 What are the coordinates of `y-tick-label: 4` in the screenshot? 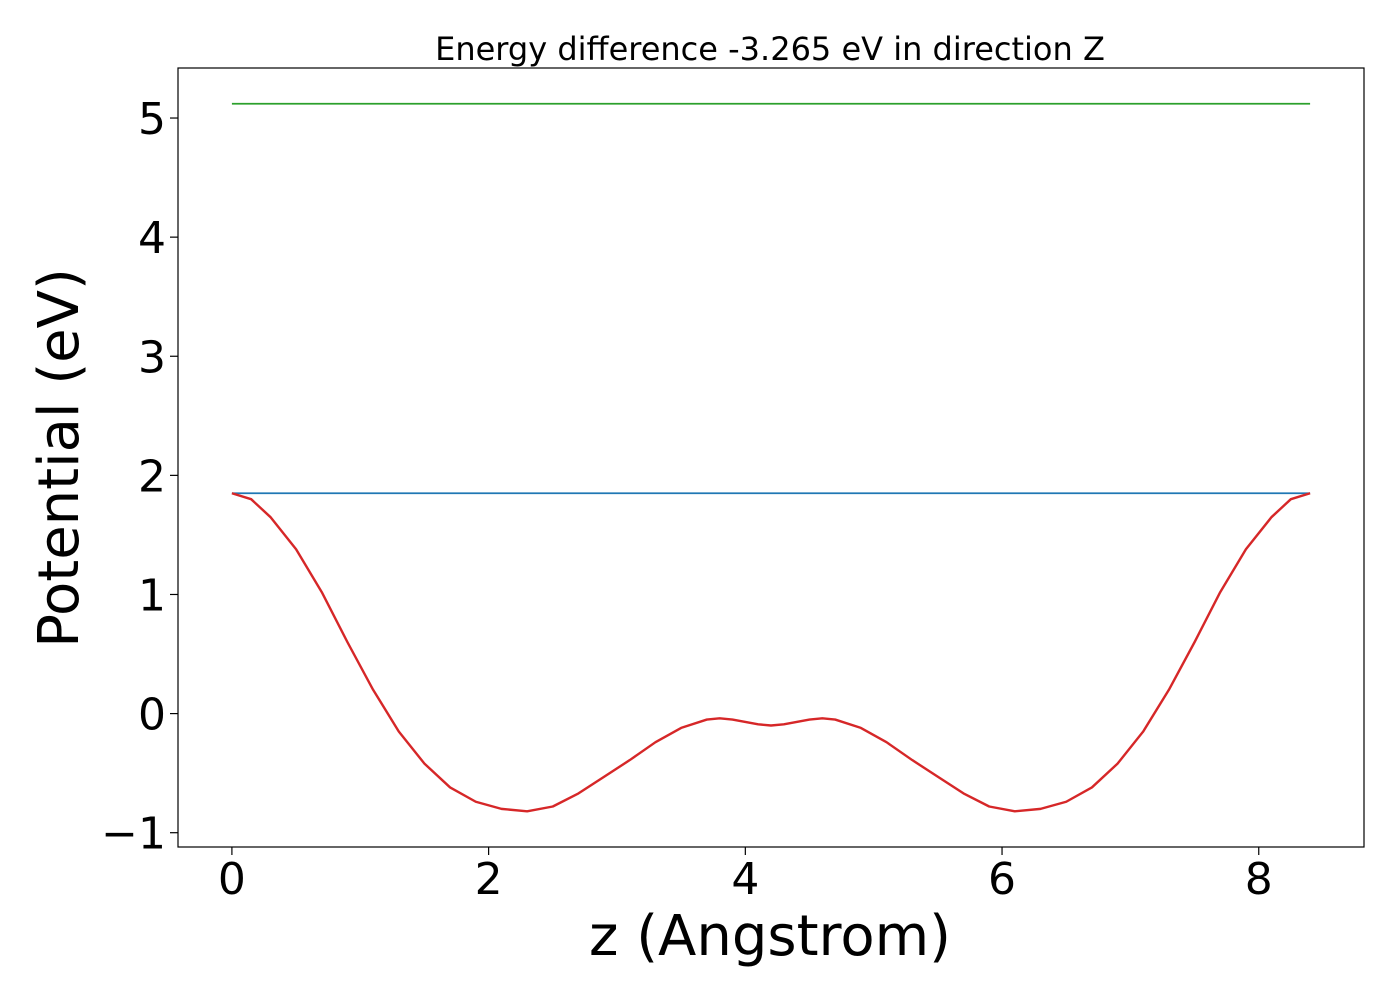 It's located at (152, 238).